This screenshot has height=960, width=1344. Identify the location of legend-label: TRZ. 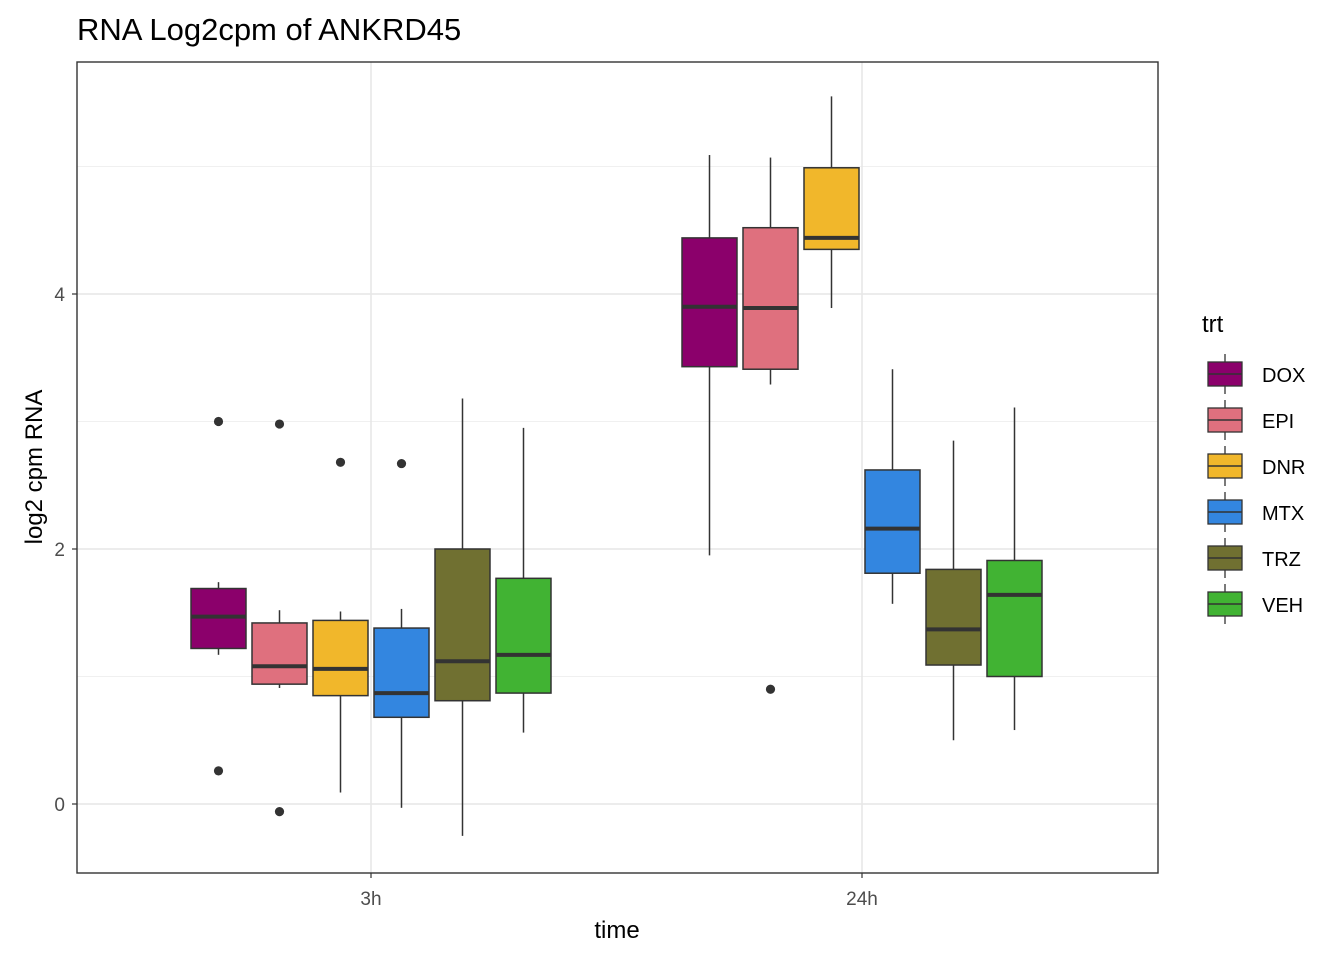
(1281, 560).